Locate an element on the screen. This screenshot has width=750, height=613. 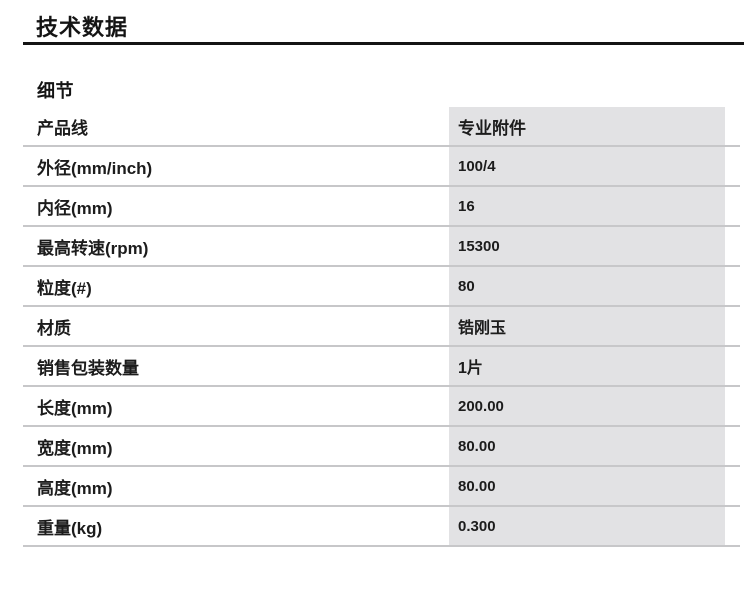
page-title: 技术数据 is located at coordinates (82, 27).